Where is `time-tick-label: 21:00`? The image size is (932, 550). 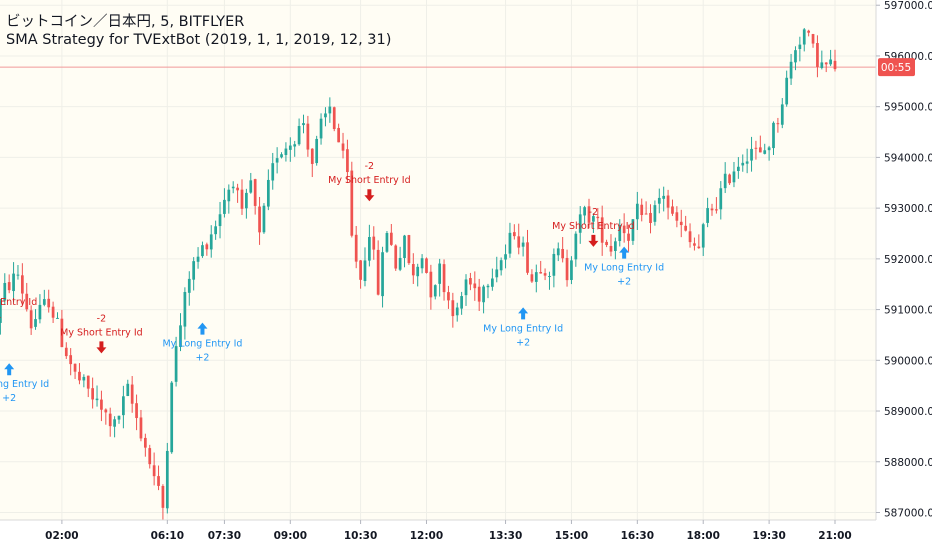 time-tick-label: 21:00 is located at coordinates (834, 536).